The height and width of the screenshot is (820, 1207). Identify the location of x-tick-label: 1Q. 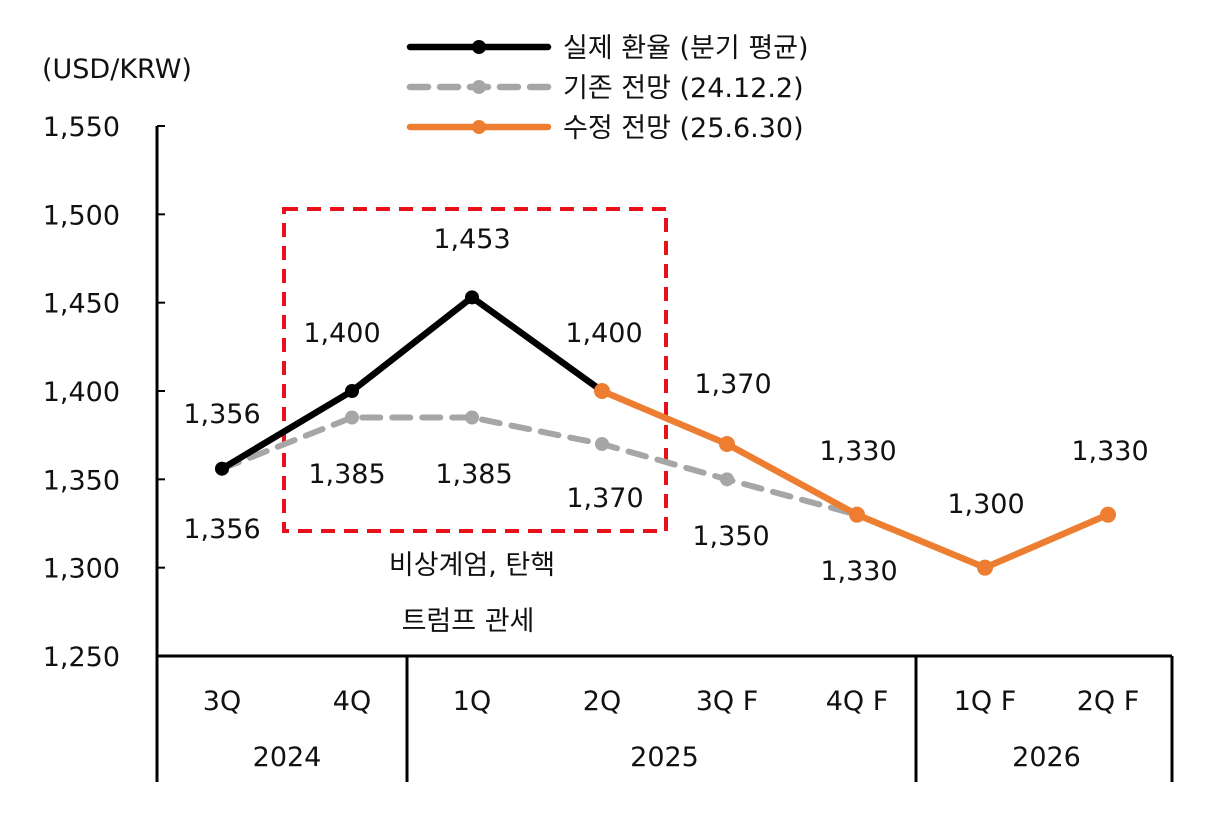
(472, 701).